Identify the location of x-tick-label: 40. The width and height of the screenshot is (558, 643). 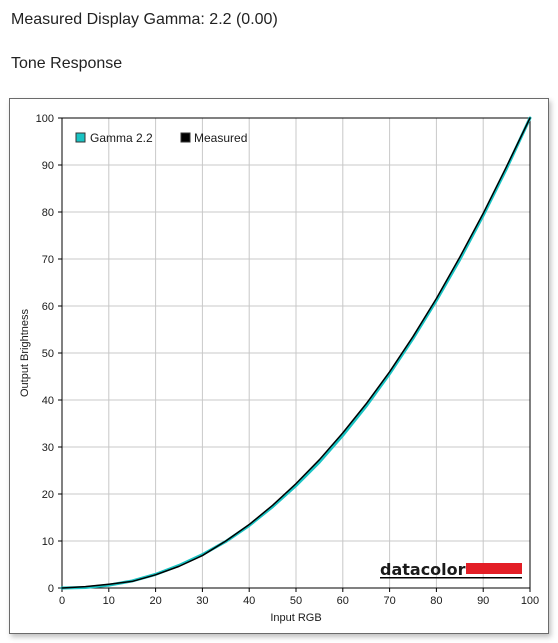
(249, 601).